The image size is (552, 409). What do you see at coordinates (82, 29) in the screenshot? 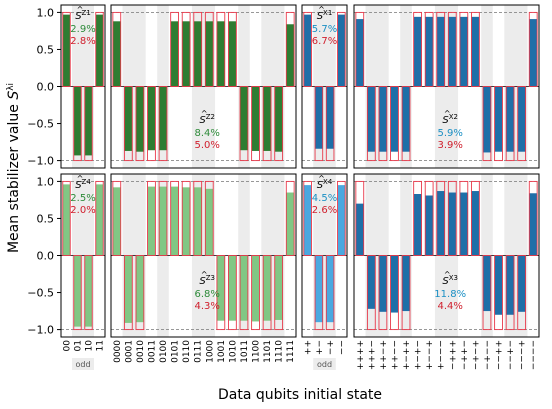
I see `percent-top: 2.9%` at bounding box center [82, 29].